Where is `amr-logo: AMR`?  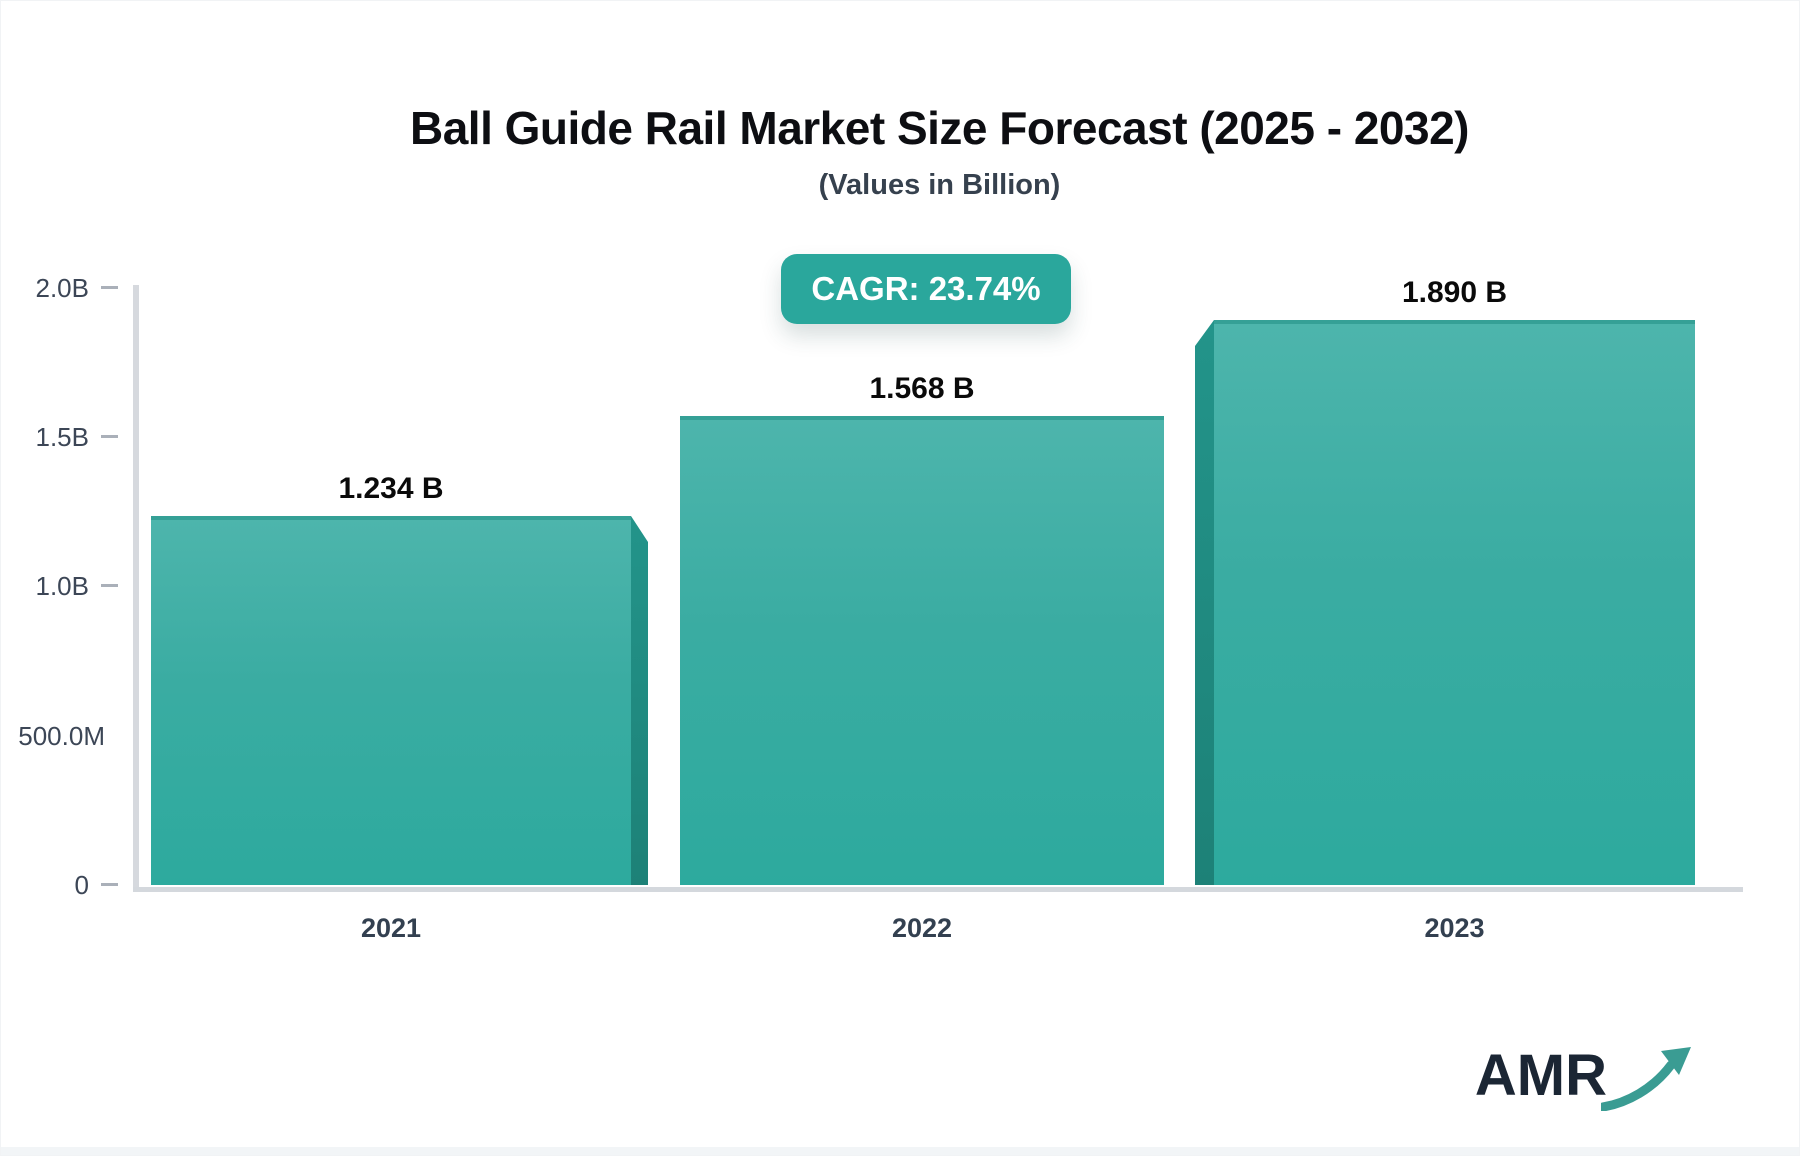
amr-logo: AMR is located at coordinates (1583, 1077).